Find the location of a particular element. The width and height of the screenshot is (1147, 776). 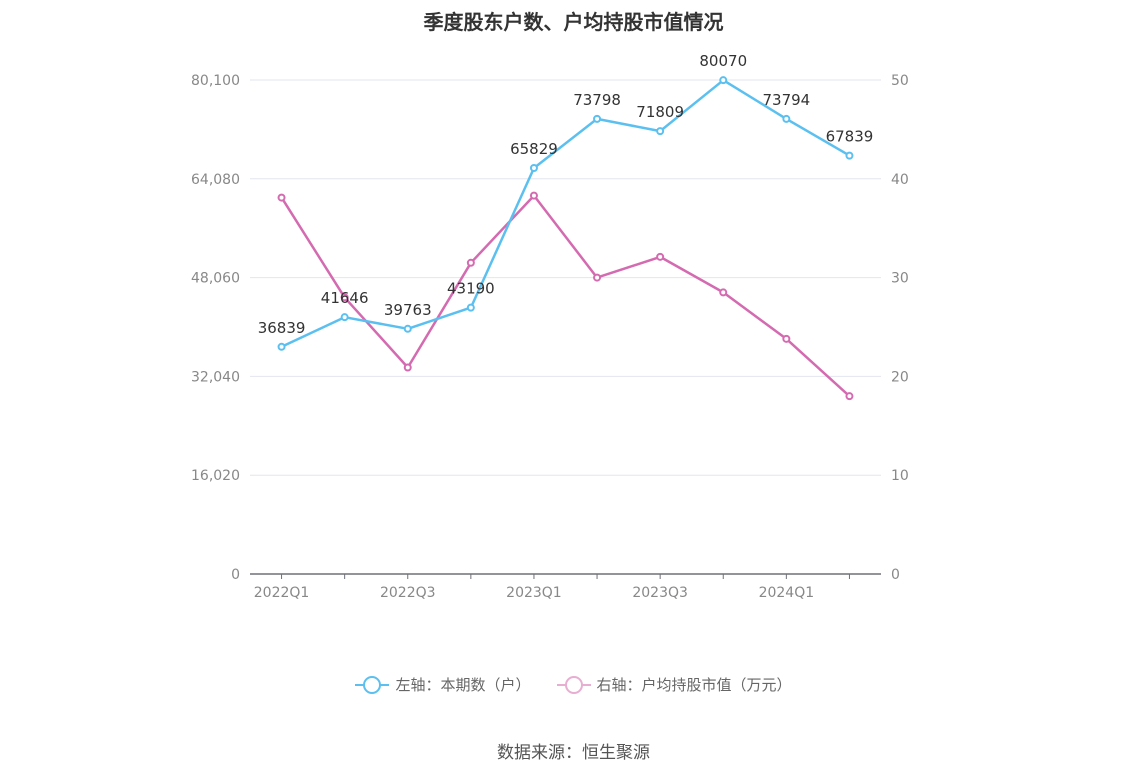

left-tick-label: 32,040 is located at coordinates (215, 377).